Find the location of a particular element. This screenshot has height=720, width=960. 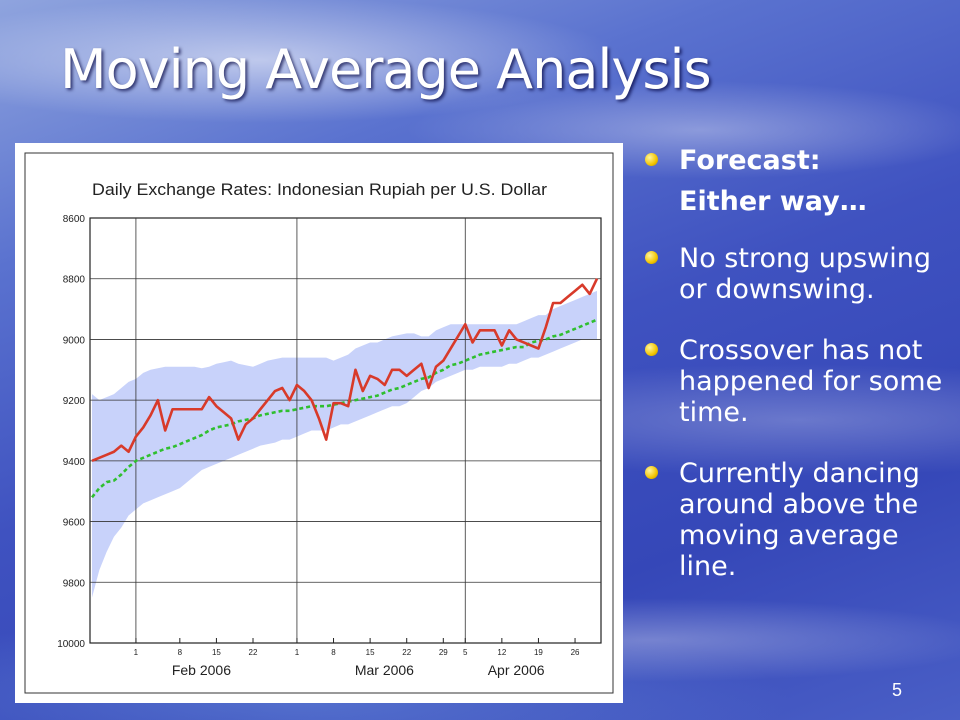

y-tick-label: 10000 is located at coordinates (71, 644).